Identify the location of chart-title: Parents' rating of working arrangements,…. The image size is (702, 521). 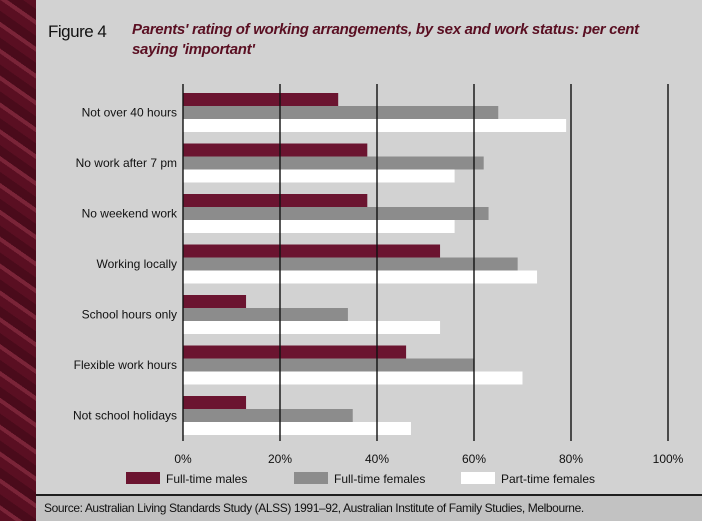
(385, 39).